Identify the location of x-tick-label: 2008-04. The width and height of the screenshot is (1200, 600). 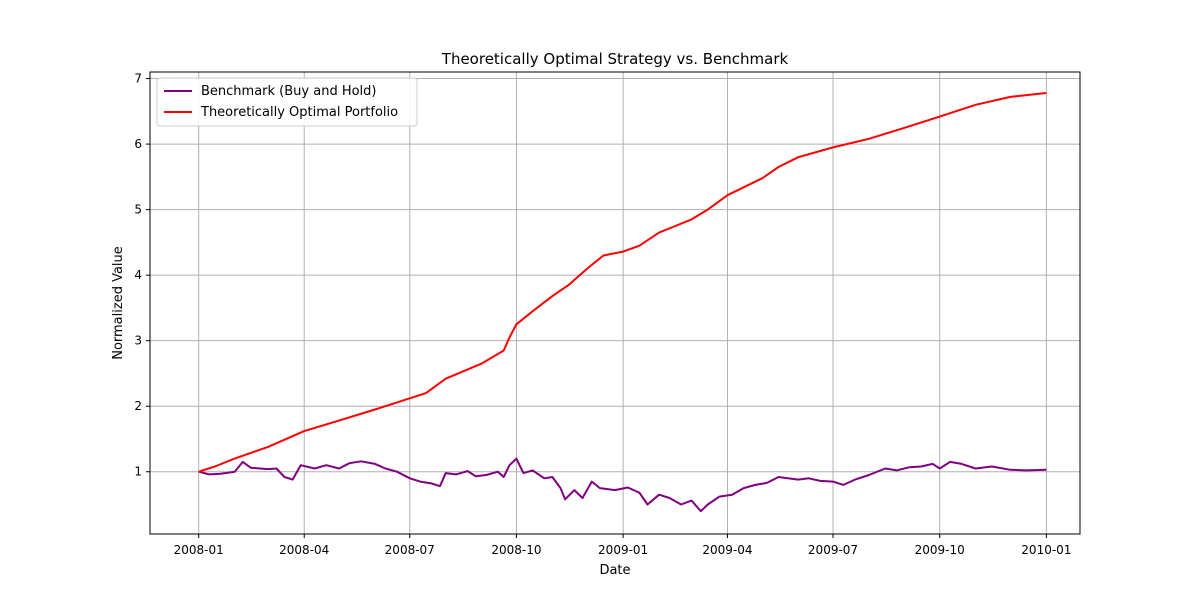
(304, 550).